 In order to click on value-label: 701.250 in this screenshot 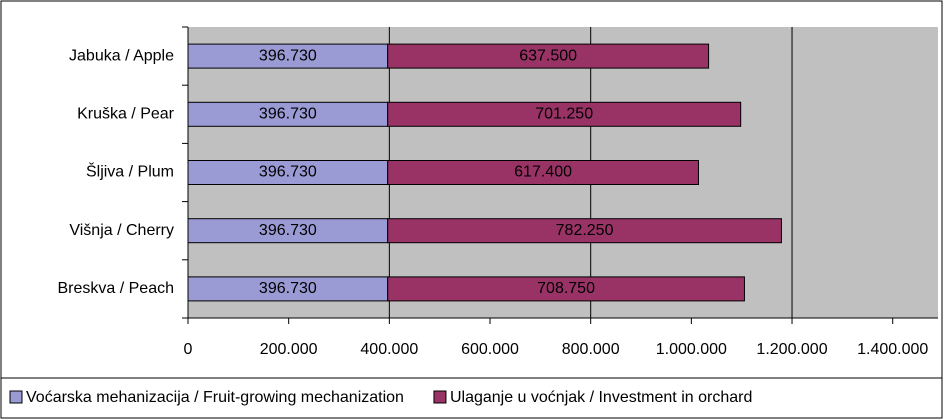, I will do `click(564, 114)`.